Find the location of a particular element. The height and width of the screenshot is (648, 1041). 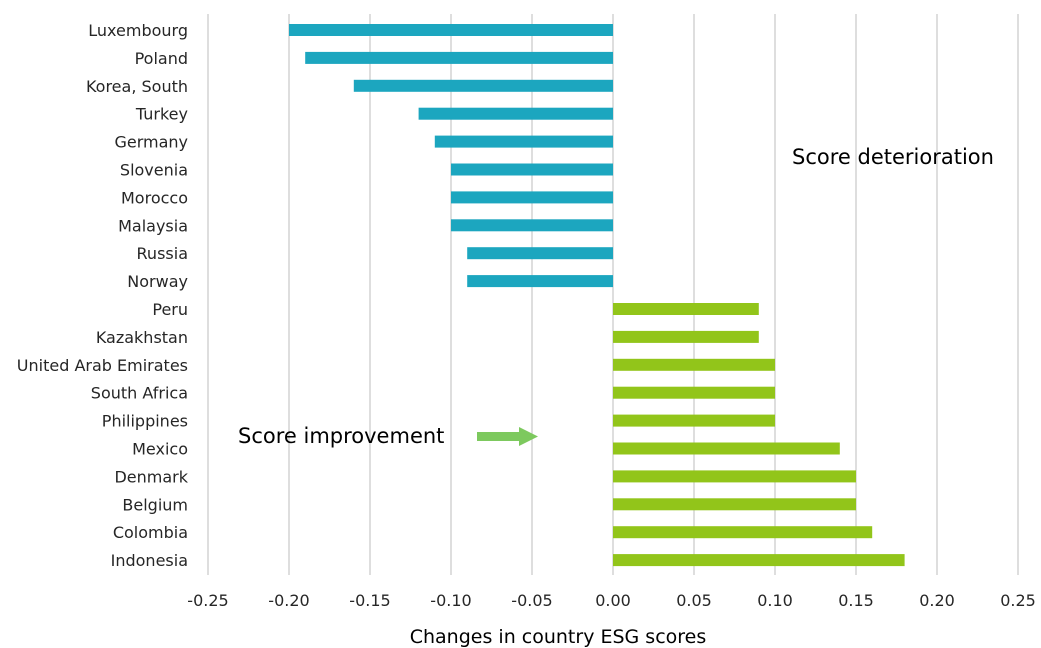

category-label: Indonesia is located at coordinates (149, 560).